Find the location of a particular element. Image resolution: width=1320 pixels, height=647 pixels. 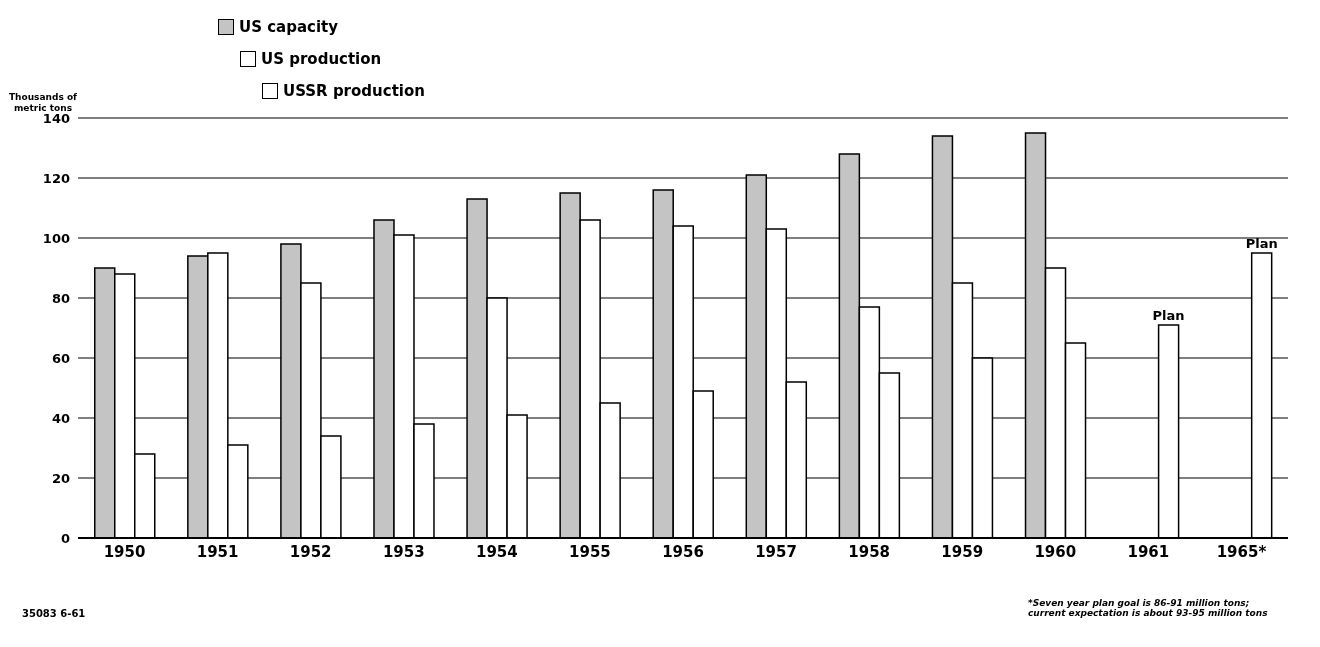

x-tick-label: 1952 is located at coordinates (310, 551).